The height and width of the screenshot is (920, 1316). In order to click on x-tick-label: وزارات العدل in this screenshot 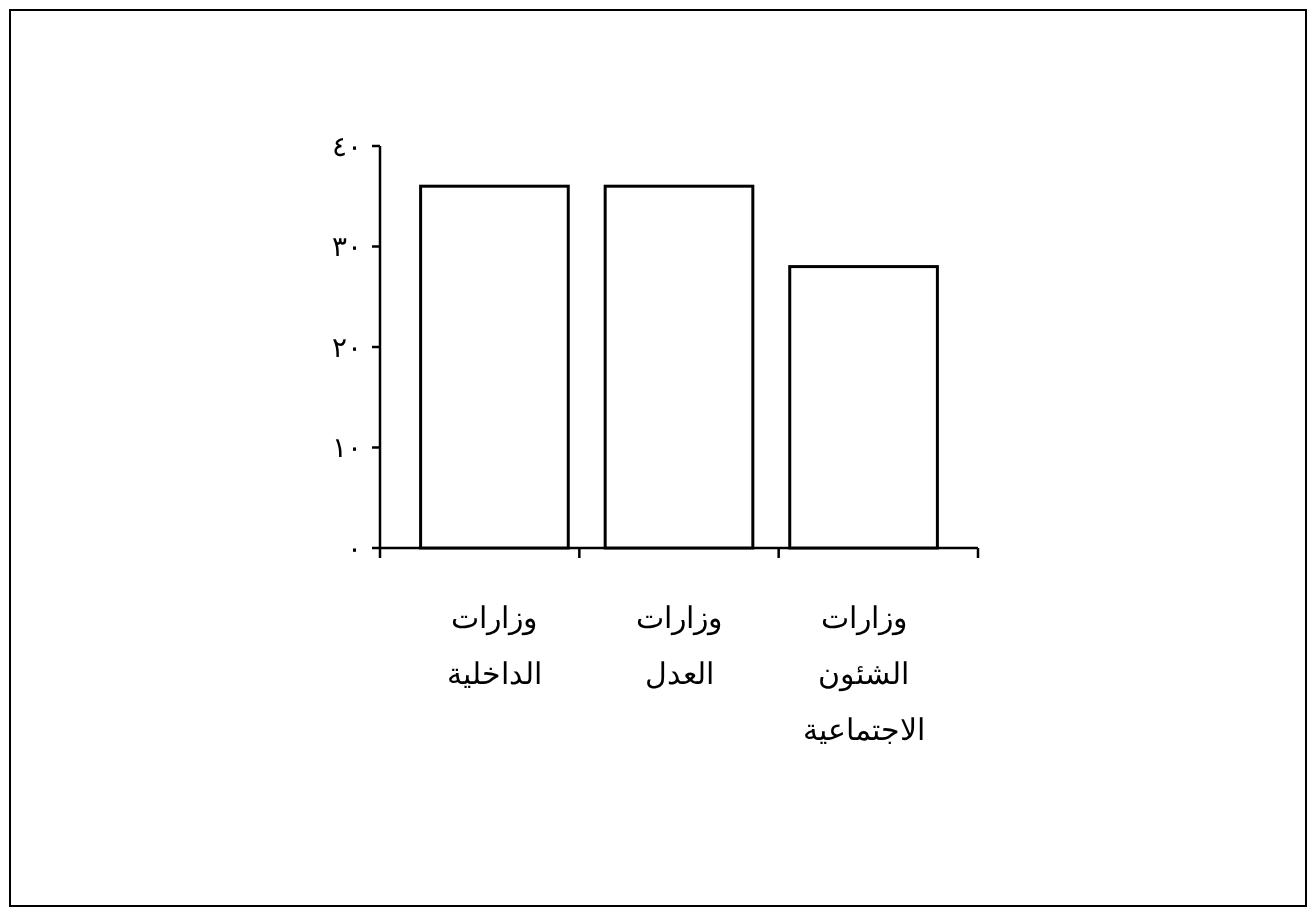, I will do `click(679, 645)`.